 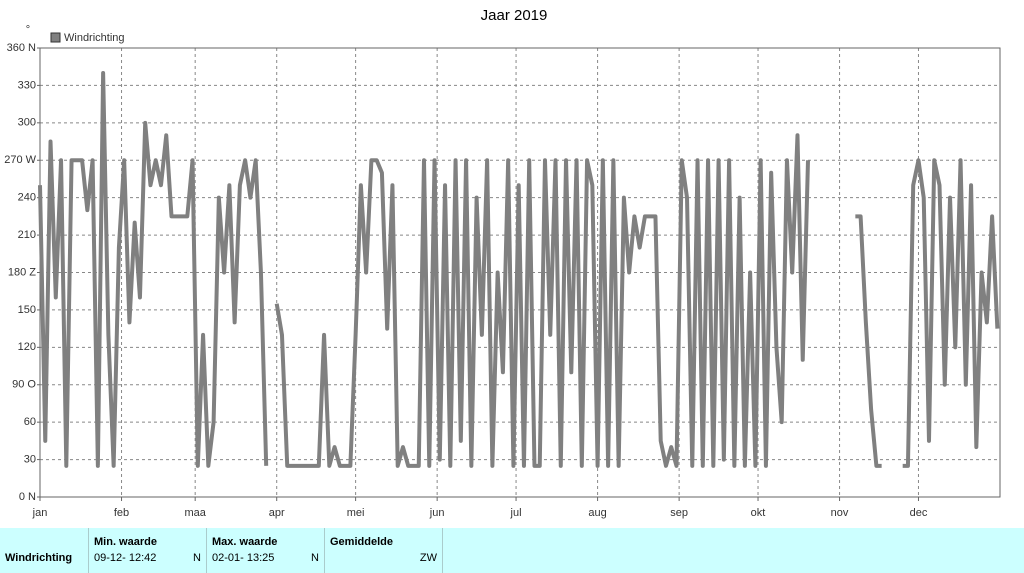 I want to click on y-tick-label: 240, so click(x=27, y=198).